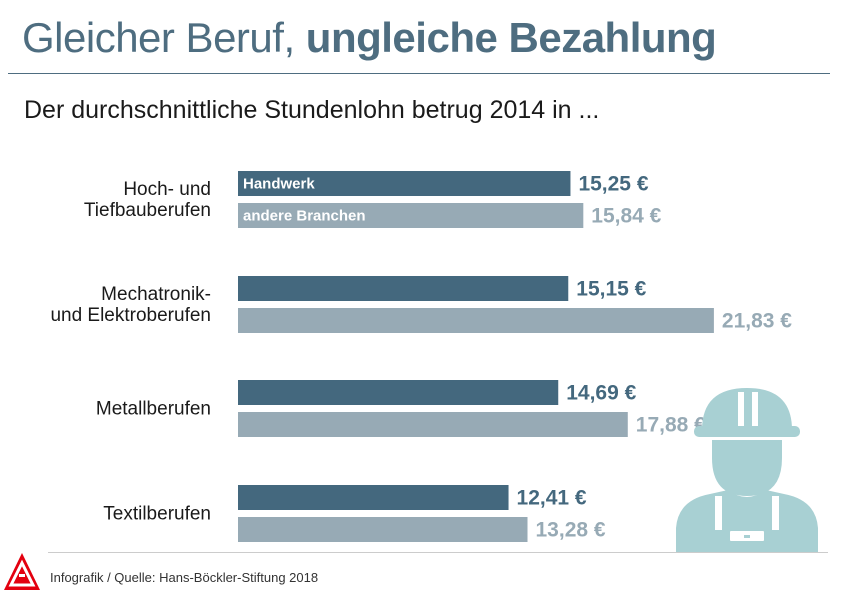 The height and width of the screenshot is (595, 842). I want to click on legend-label: Handwerk, so click(279, 184).